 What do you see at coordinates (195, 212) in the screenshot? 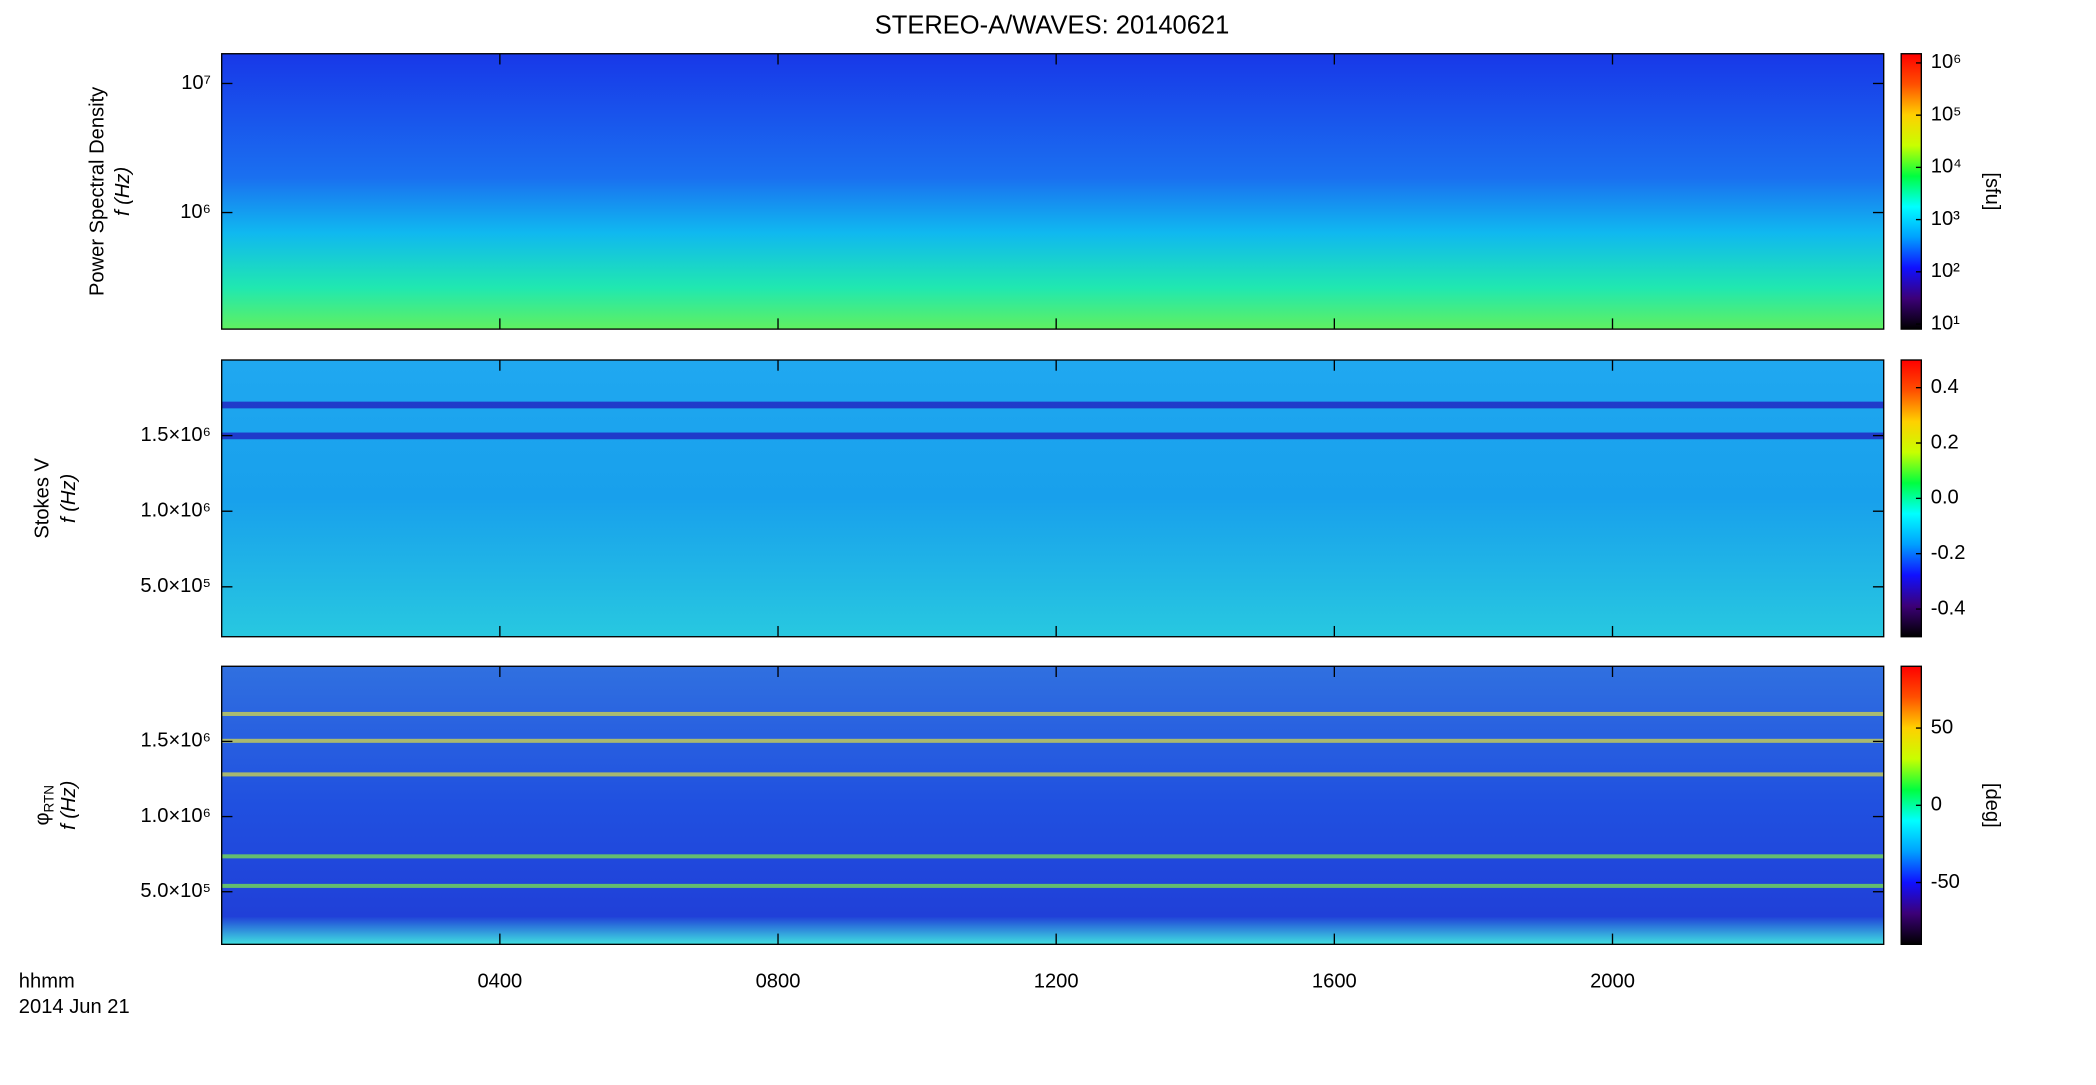
I see `y-tick-label: 10⁶` at bounding box center [195, 212].